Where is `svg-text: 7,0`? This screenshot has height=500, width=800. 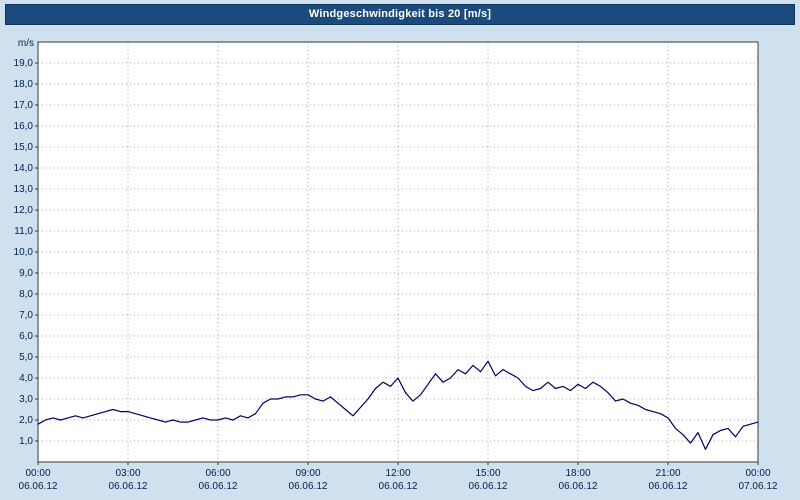 svg-text: 7,0 is located at coordinates (26, 315).